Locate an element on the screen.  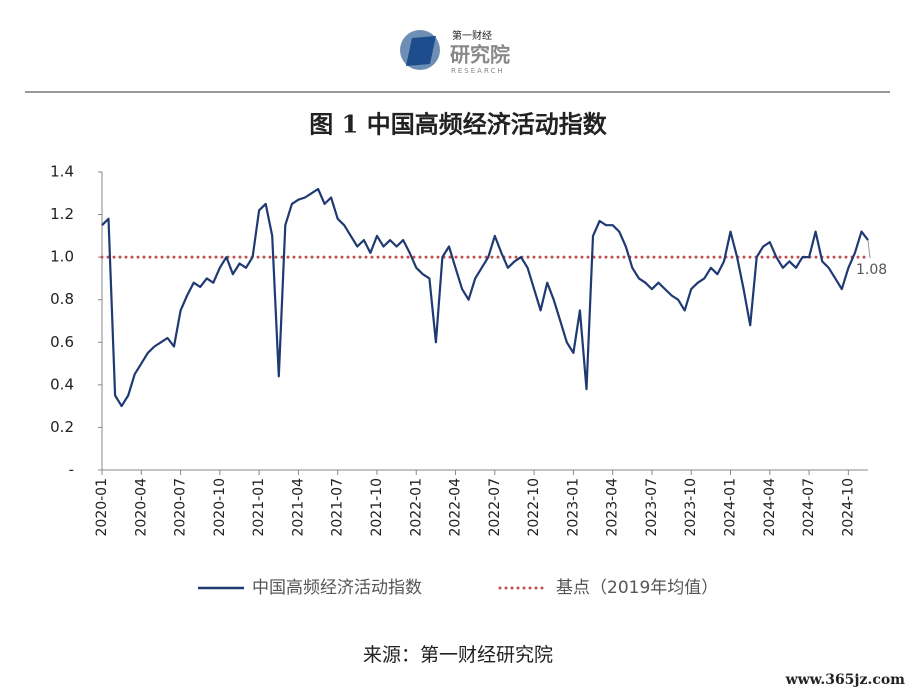
x-tick-label: 2021-01 is located at coordinates (259, 507).